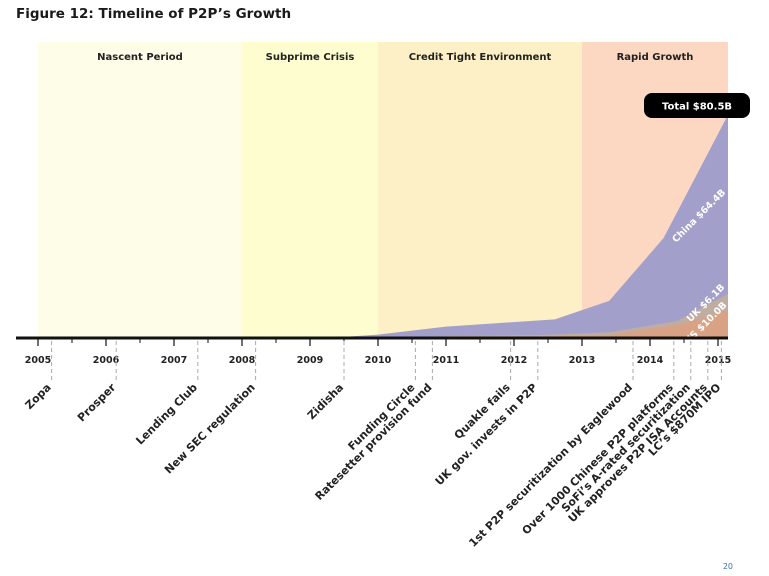  I want to click on event-label-prosper: Prosper, so click(97, 403).